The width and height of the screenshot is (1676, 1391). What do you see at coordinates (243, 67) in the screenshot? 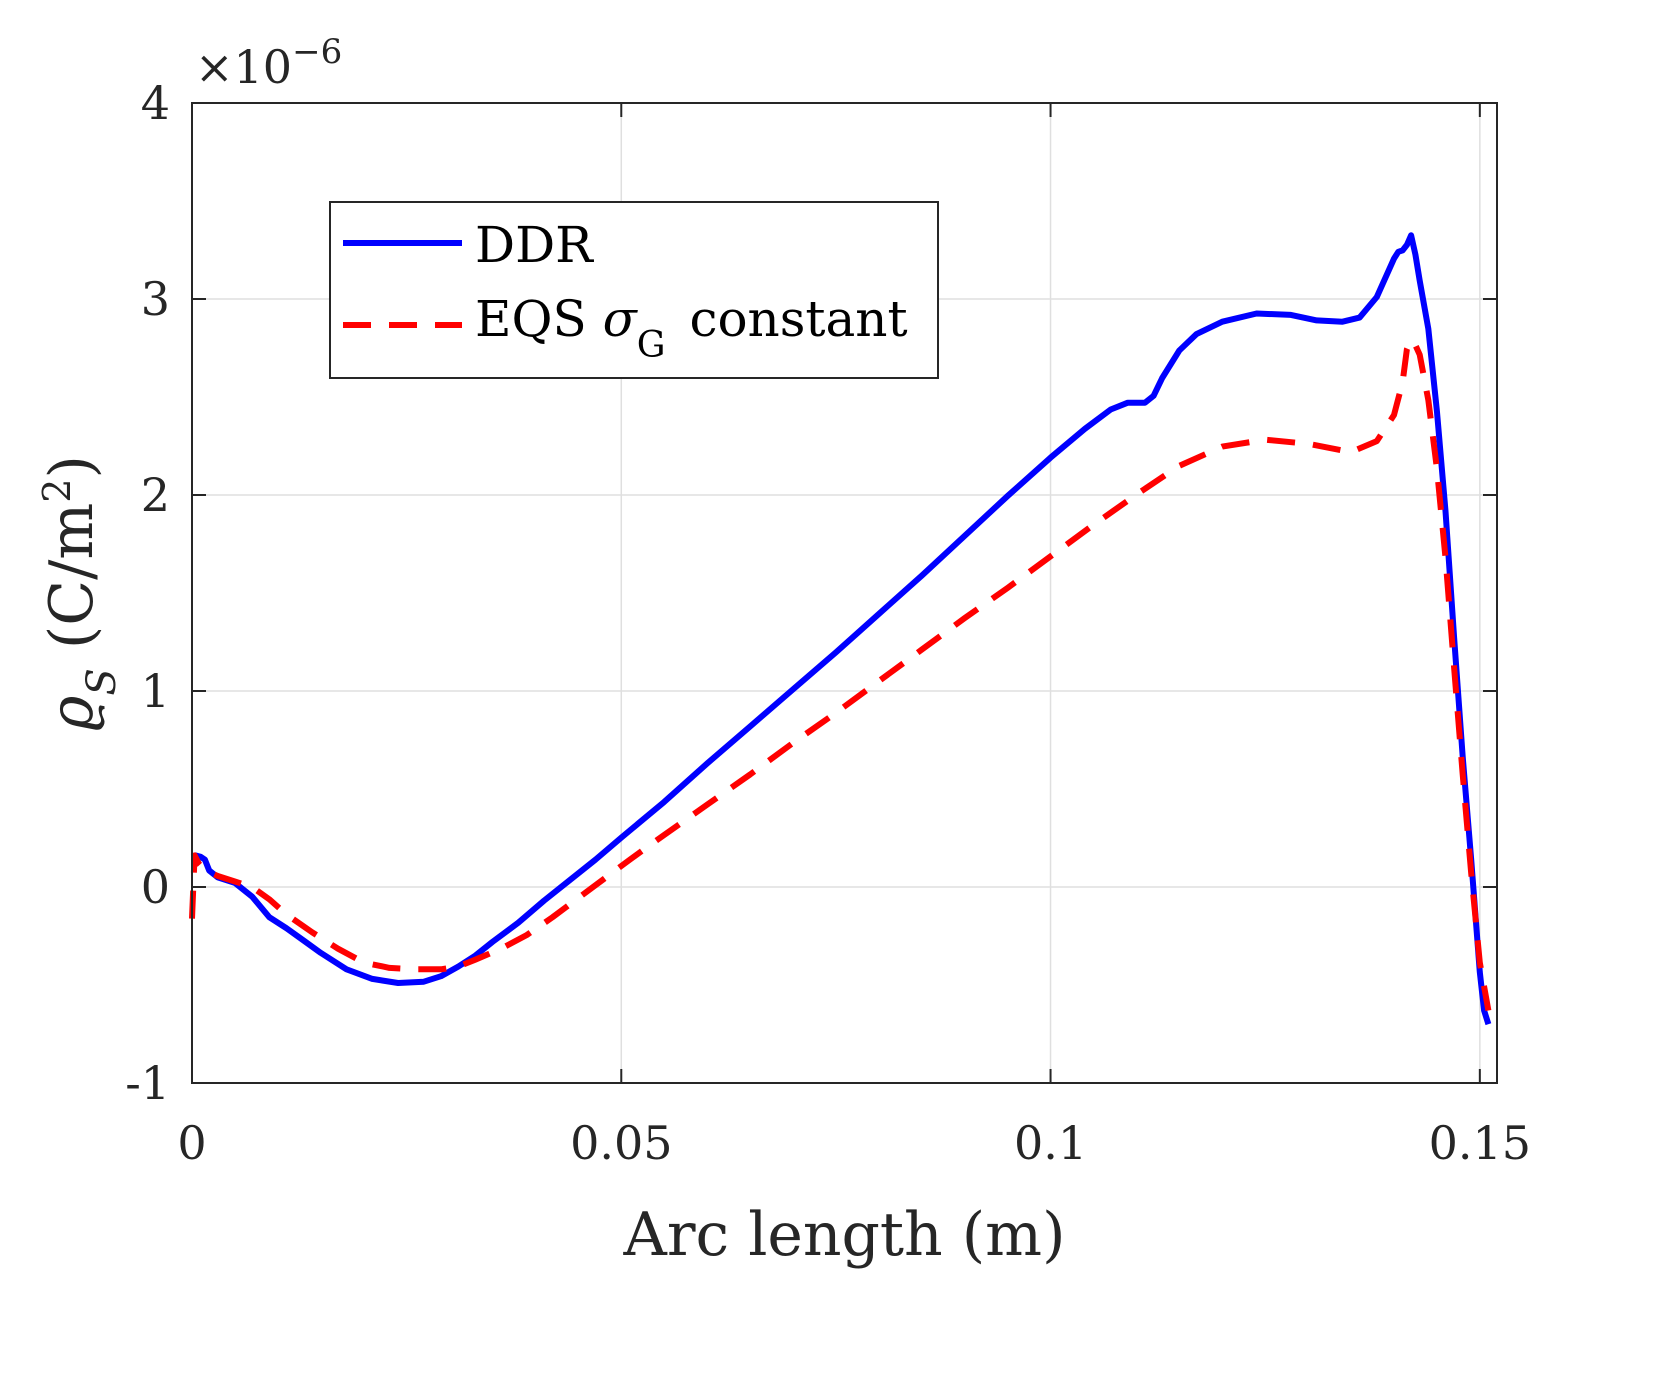
I see `y-exponent-prefix: ×10` at bounding box center [243, 67].